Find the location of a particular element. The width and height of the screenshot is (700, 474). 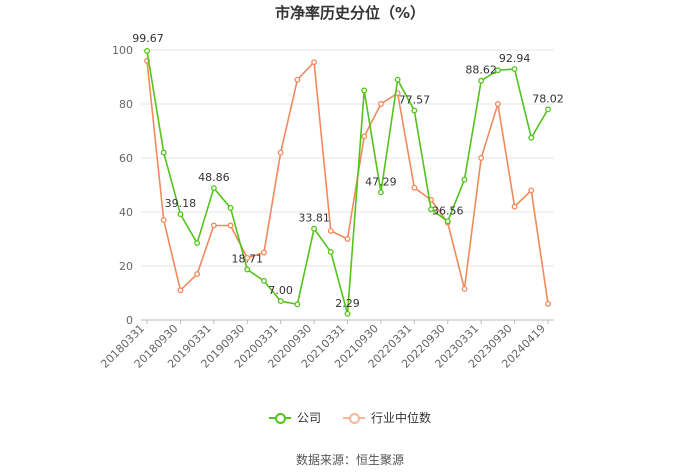

y-tick-label: 100 is located at coordinates (122, 50).